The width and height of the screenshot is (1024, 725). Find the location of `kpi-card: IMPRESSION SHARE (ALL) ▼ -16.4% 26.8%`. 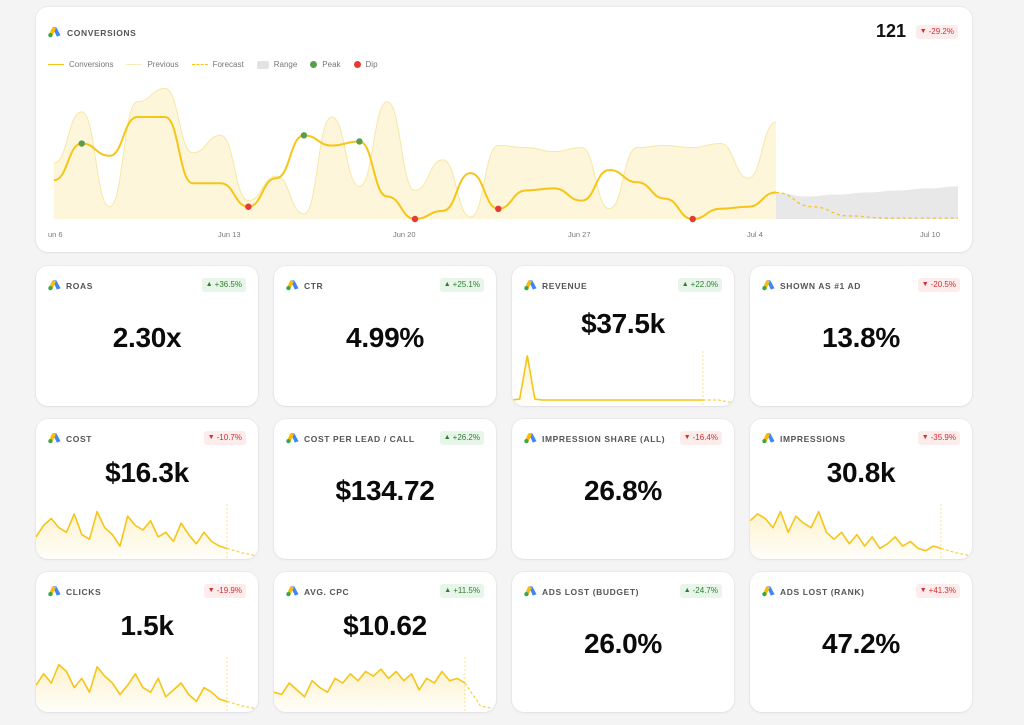

kpi-card: IMPRESSION SHARE (ALL) ▼ -16.4% 26.8% is located at coordinates (623, 489).